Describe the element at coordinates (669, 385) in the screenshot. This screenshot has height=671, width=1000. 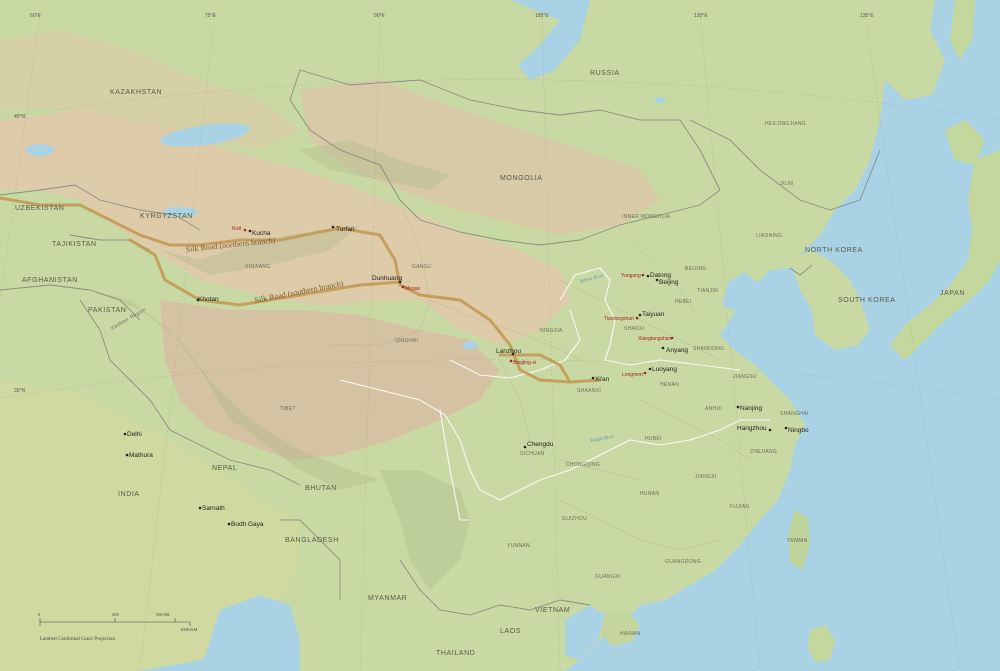
I see `region-label-henan: HENAN` at that location.